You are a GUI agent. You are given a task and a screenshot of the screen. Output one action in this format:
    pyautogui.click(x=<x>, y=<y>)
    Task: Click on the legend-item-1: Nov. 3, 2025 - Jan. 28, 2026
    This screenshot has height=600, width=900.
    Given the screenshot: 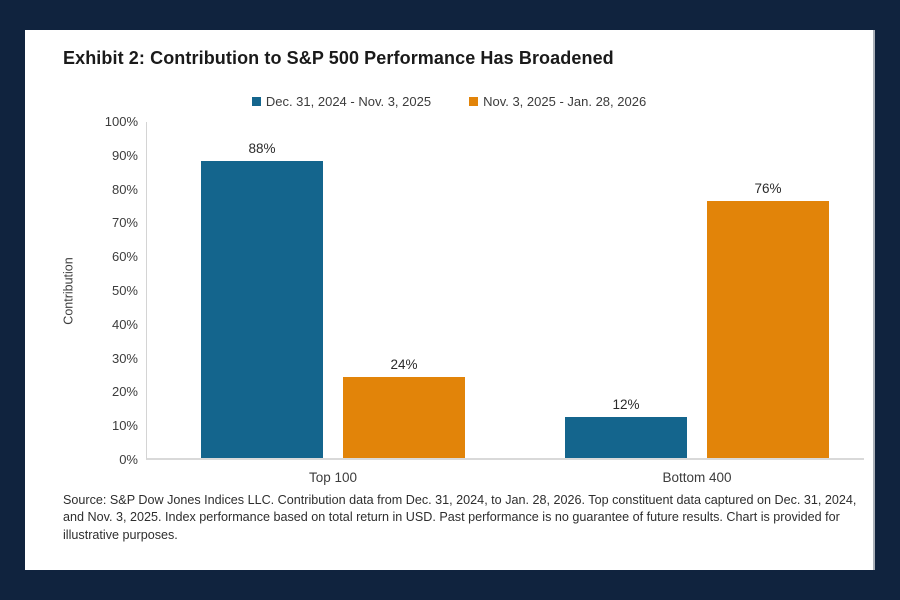 What is the action you would take?
    pyautogui.click(x=557, y=101)
    